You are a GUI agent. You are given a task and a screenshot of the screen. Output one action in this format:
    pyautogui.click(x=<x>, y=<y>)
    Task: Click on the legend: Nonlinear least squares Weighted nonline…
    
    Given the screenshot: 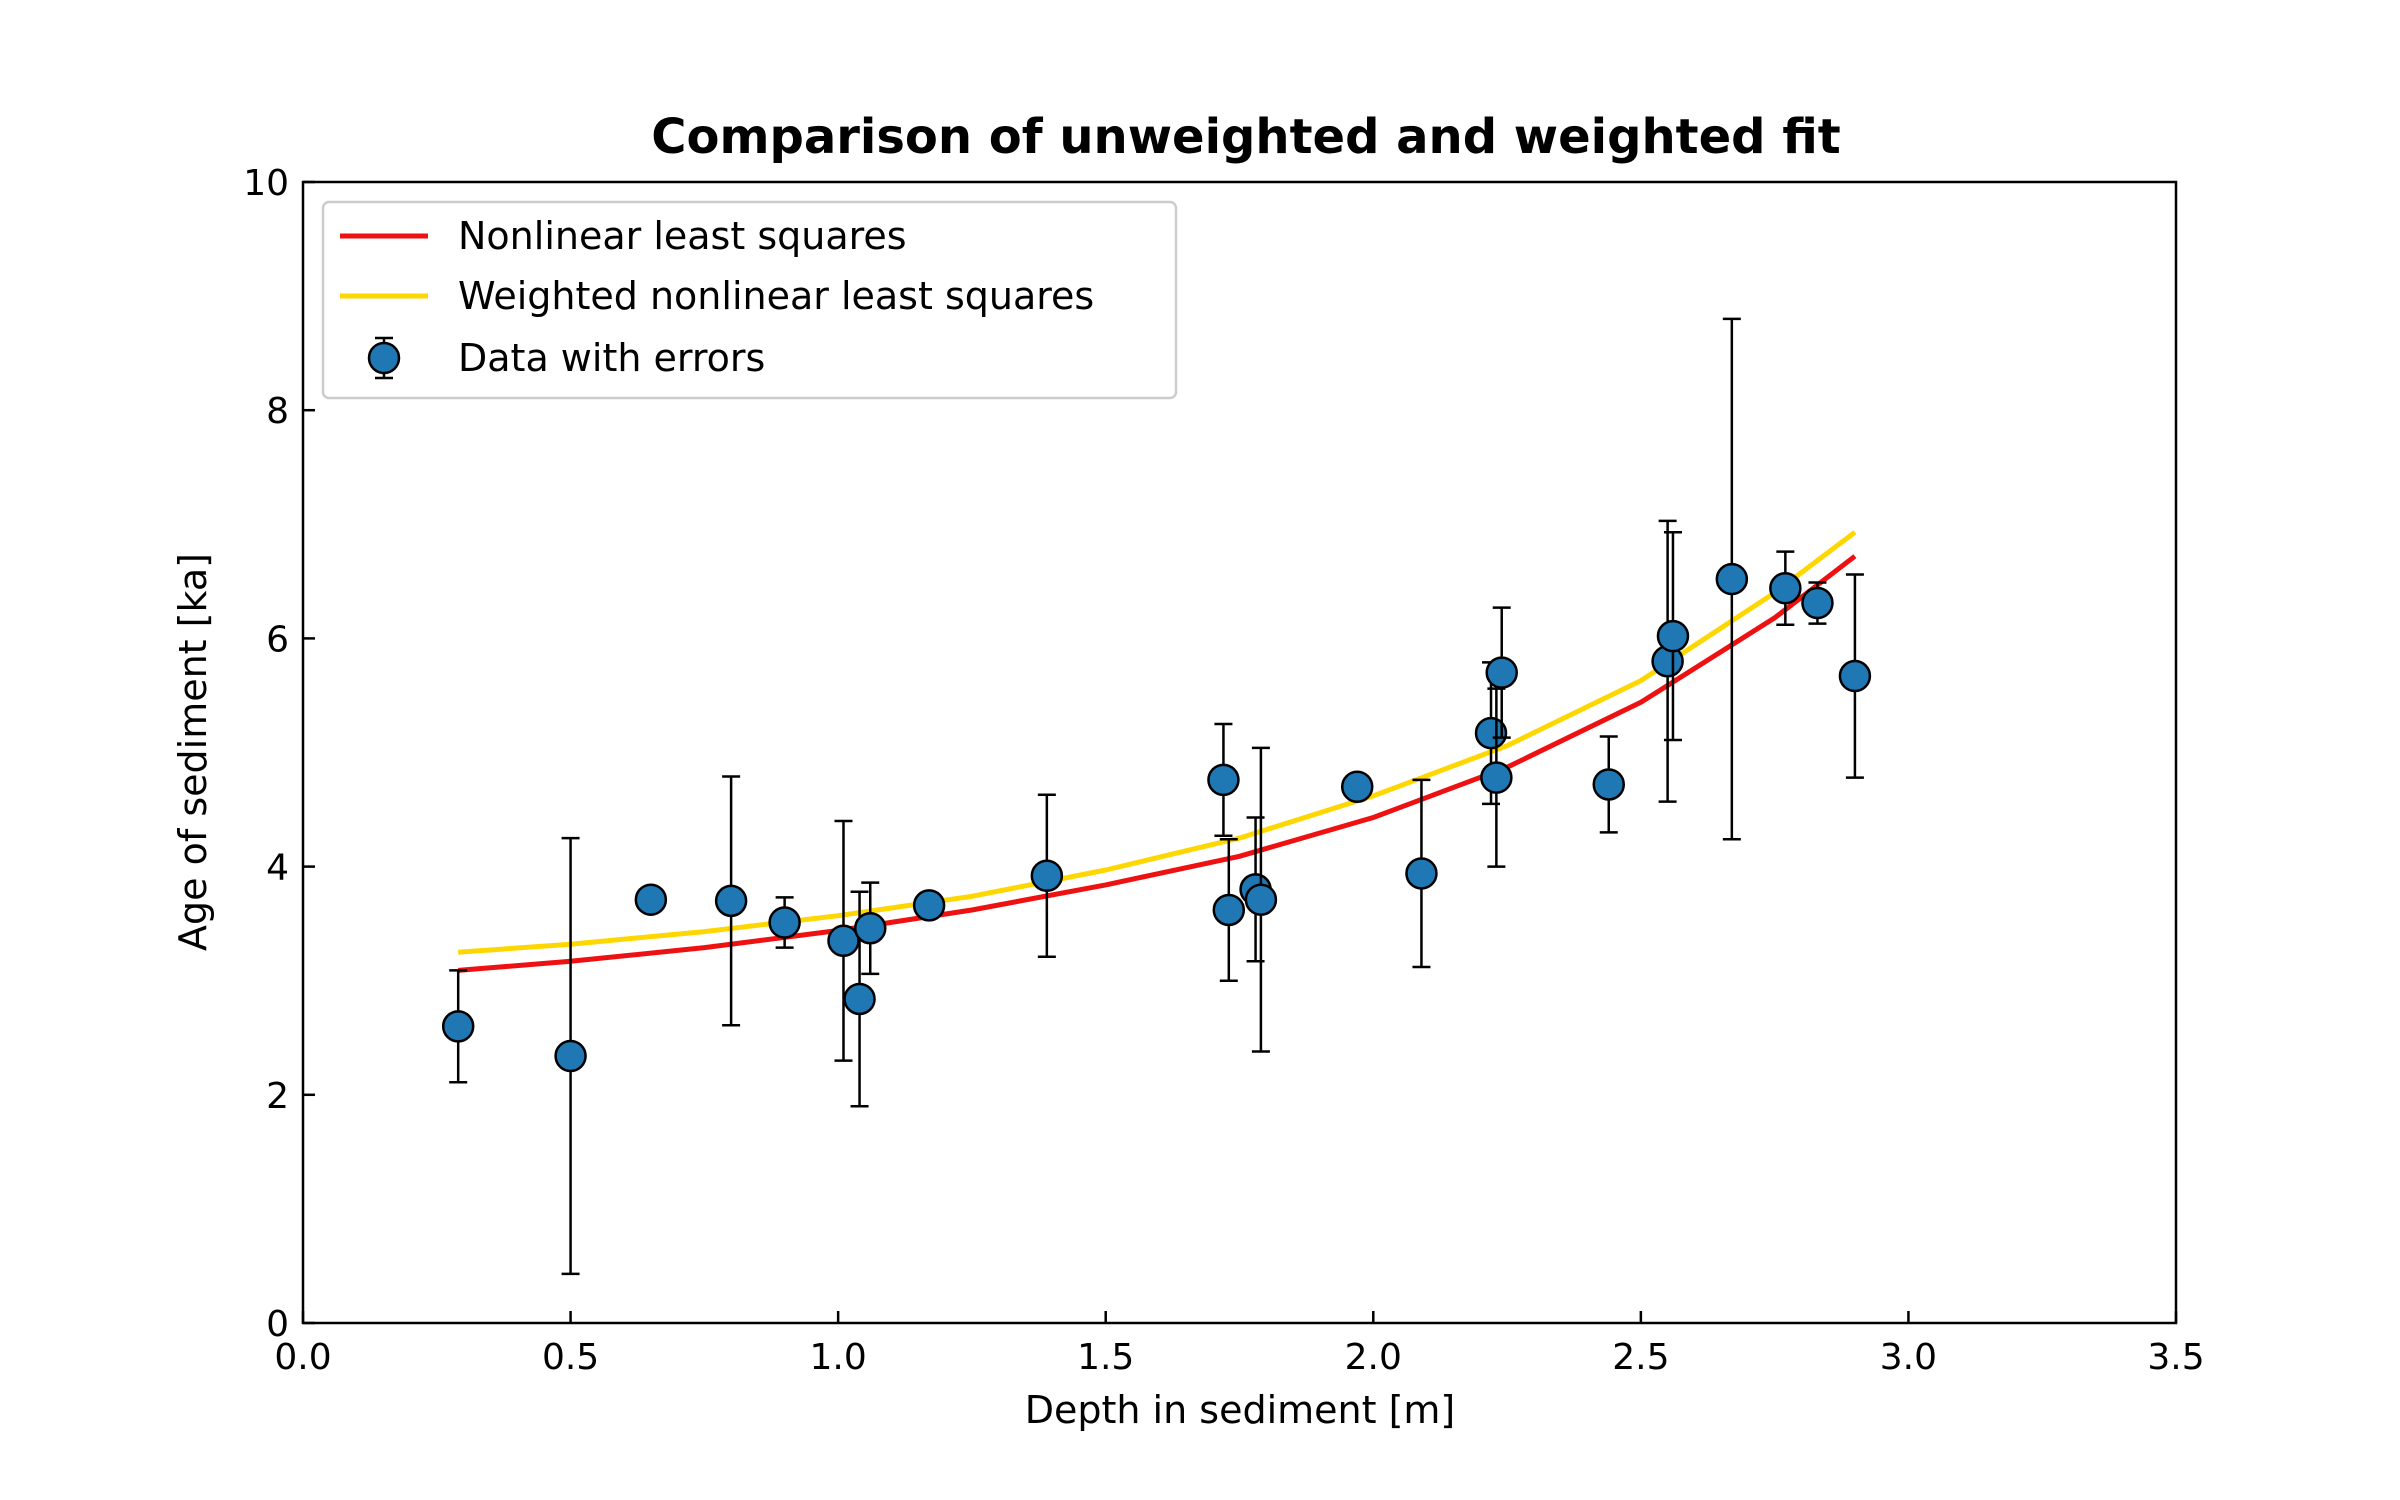 What is the action you would take?
    pyautogui.click(x=749, y=300)
    